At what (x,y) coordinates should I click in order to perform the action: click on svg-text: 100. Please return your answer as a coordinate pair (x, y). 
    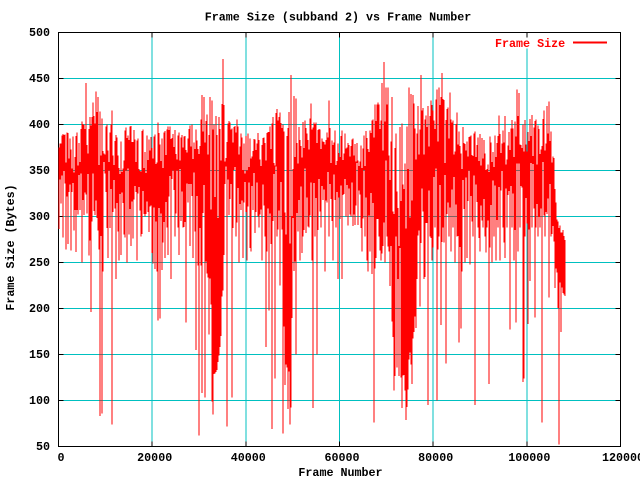
    Looking at the image, I should click on (39, 401).